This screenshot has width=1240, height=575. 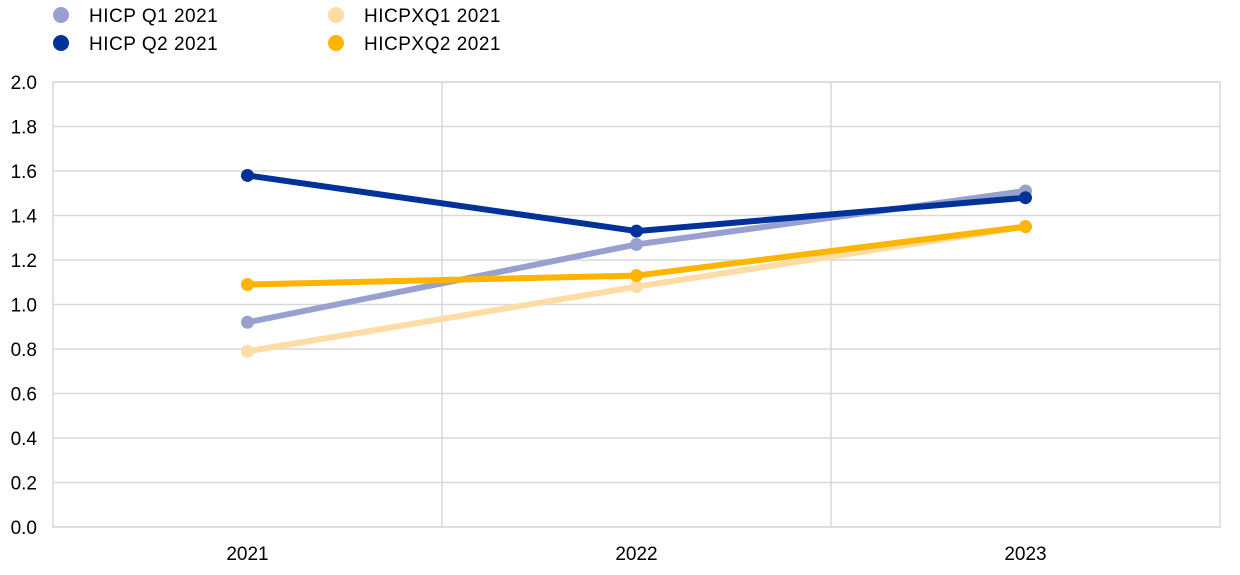 I want to click on legend-item: HICPXQ1 2021, so click(x=414, y=16).